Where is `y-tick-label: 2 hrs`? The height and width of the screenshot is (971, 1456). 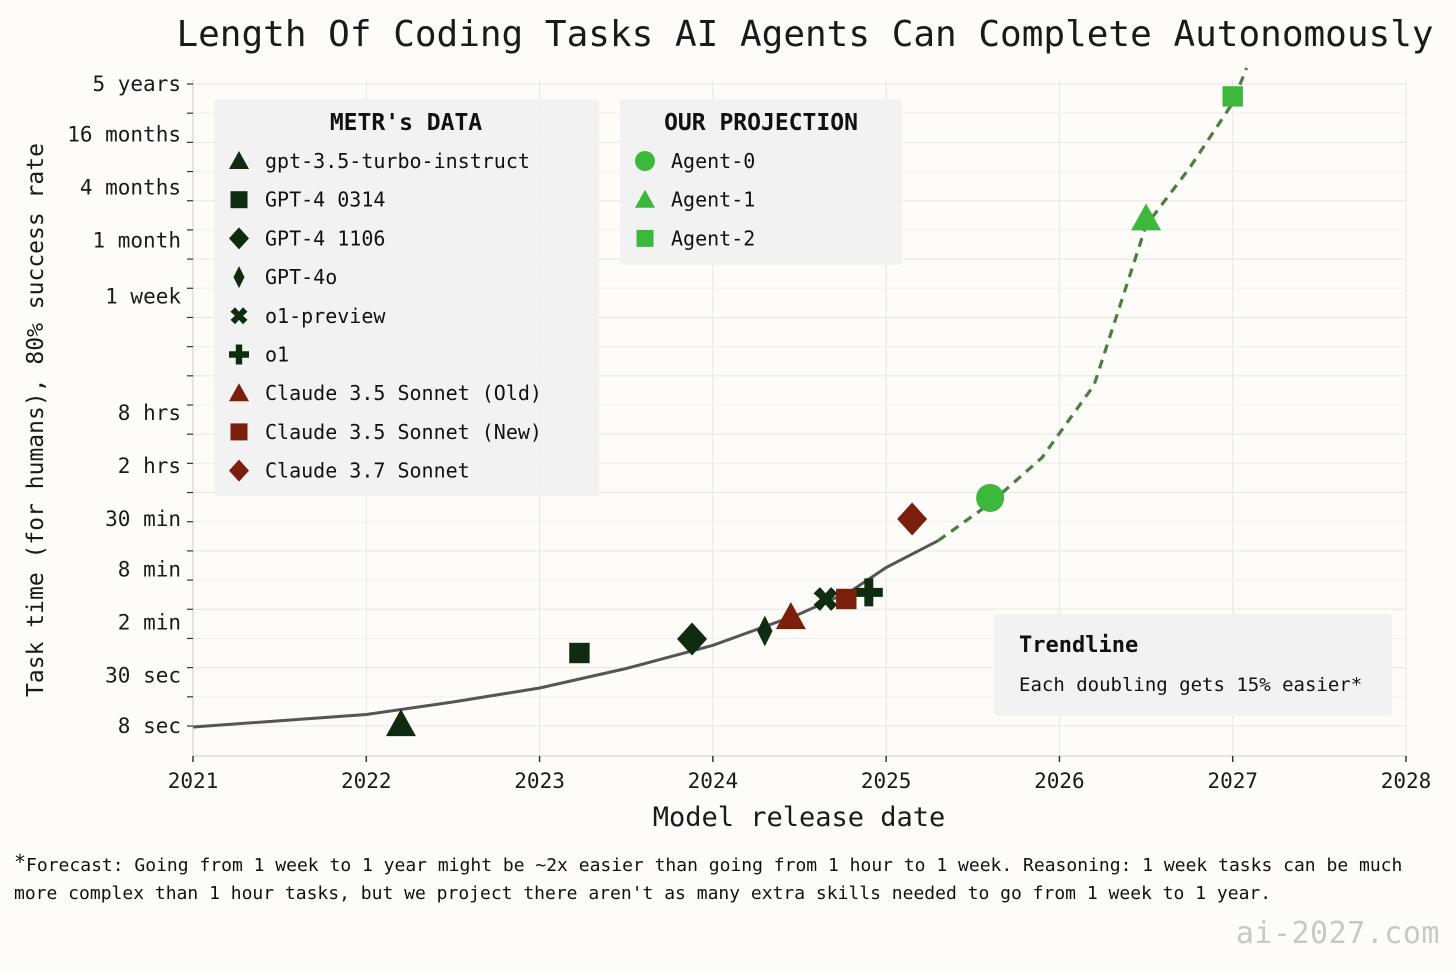 y-tick-label: 2 hrs is located at coordinates (149, 466).